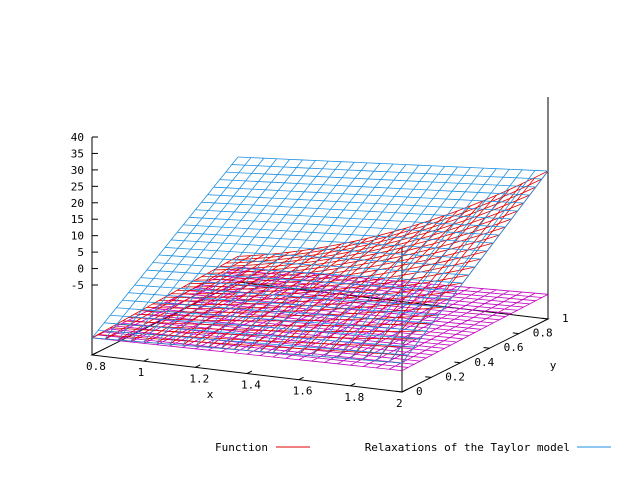 The image size is (640, 480). Describe the element at coordinates (84, 211) in the screenshot. I see `z-axis-ticks: 40 35 30 25 20 15 10 5 0 -5` at that location.